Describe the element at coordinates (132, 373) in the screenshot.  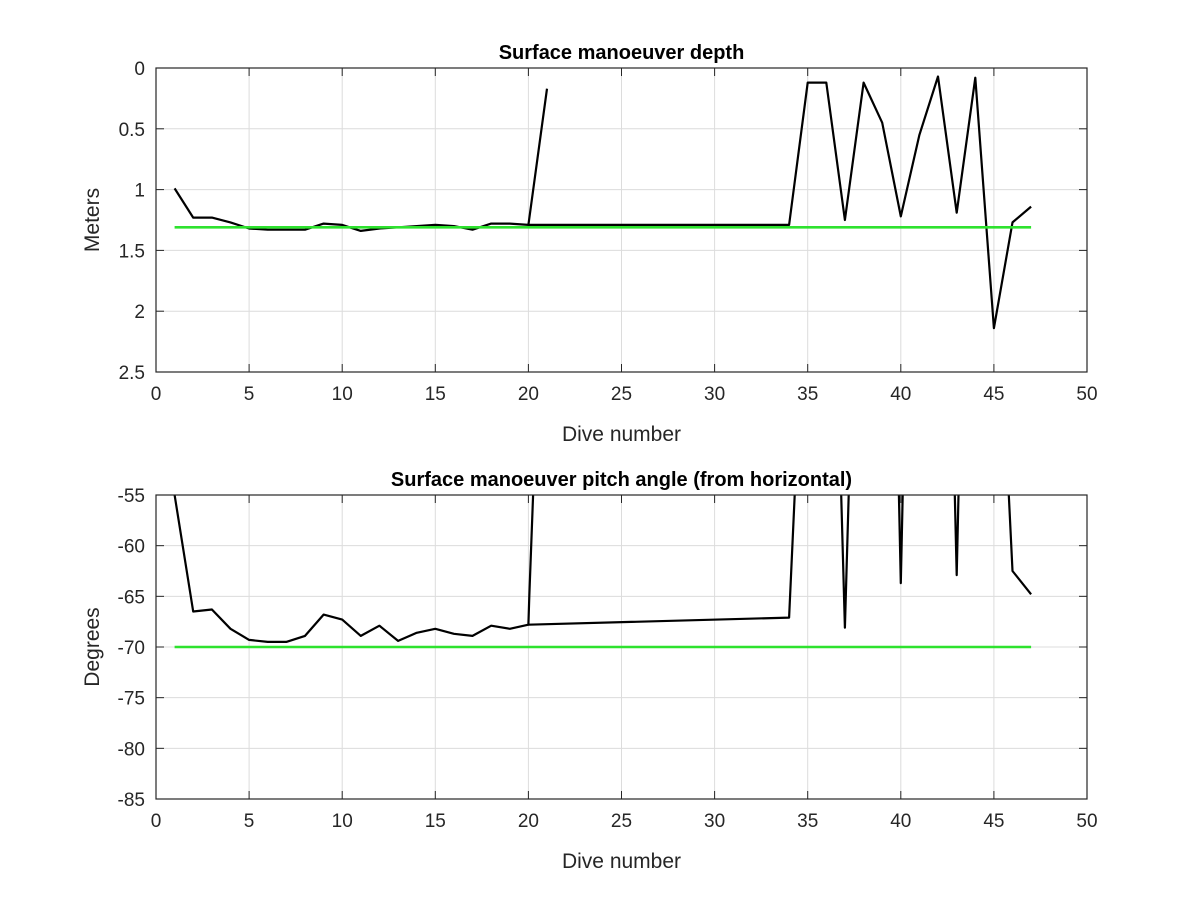
I see `y-tick-label: 2.5` at that location.